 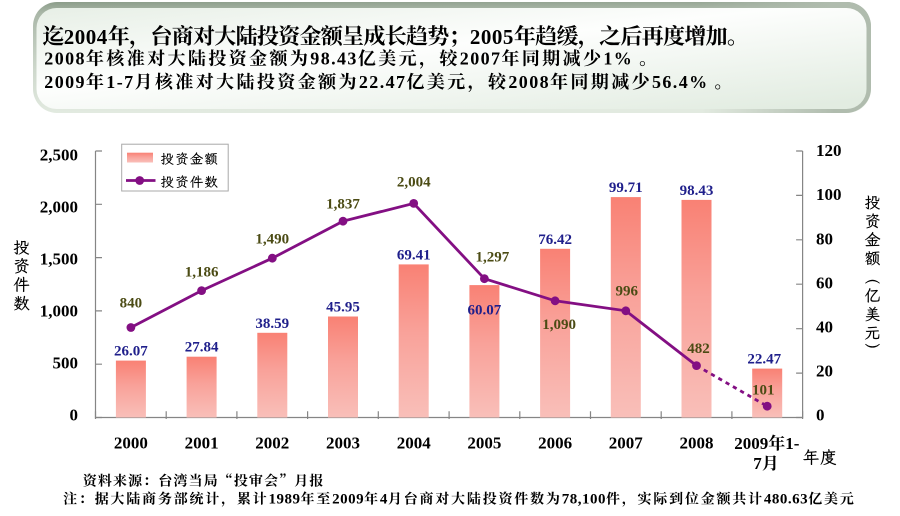 What do you see at coordinates (66, 363) in the screenshot?
I see `svg-text: 500` at bounding box center [66, 363].